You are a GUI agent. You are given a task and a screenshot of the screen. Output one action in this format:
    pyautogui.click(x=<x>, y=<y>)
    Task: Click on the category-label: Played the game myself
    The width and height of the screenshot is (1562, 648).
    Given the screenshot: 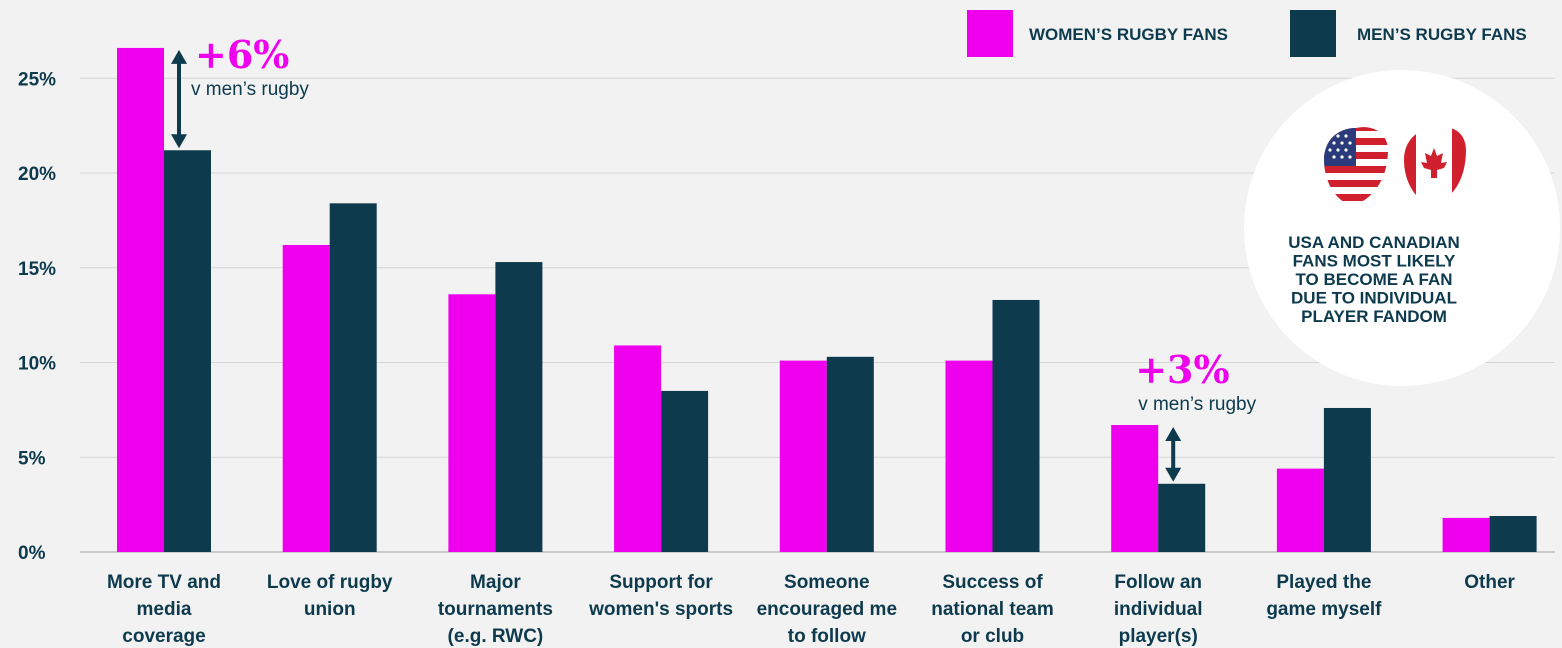 What is the action you would take?
    pyautogui.click(x=1324, y=596)
    